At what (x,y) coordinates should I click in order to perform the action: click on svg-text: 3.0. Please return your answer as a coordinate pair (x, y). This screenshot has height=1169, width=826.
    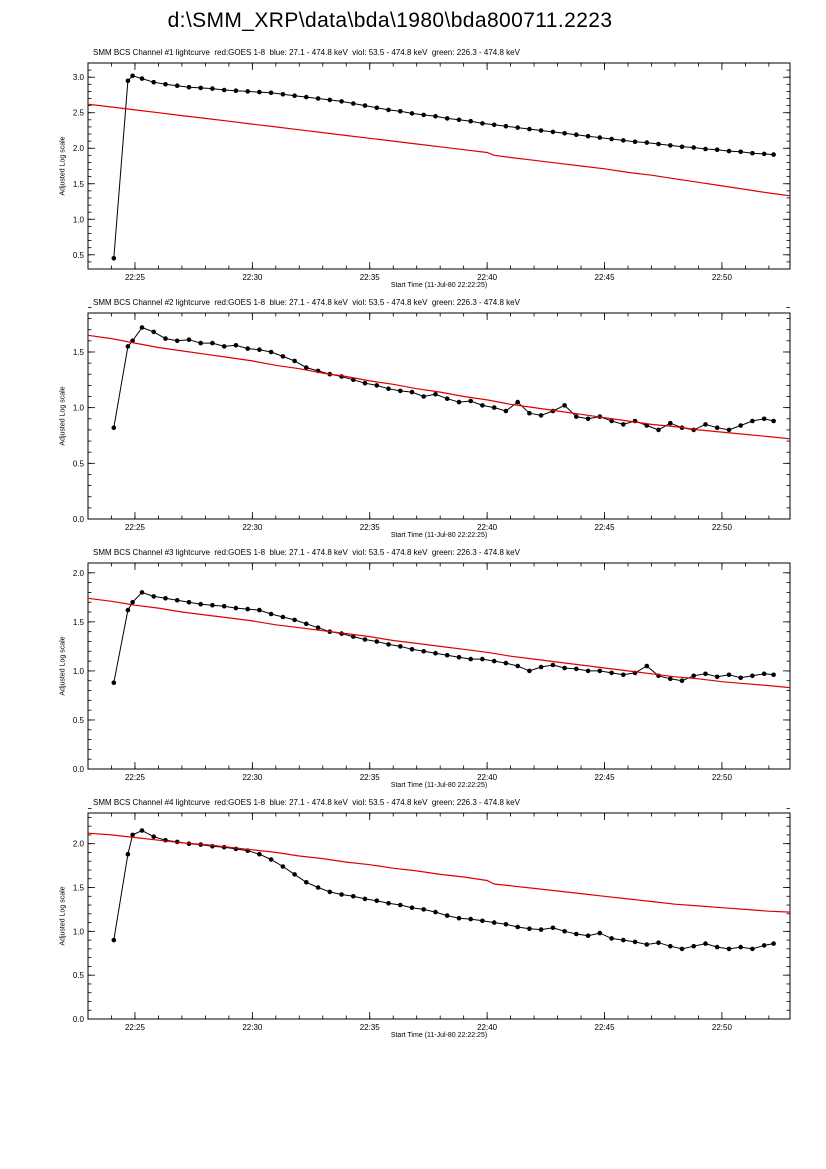
    Looking at the image, I should click on (79, 77).